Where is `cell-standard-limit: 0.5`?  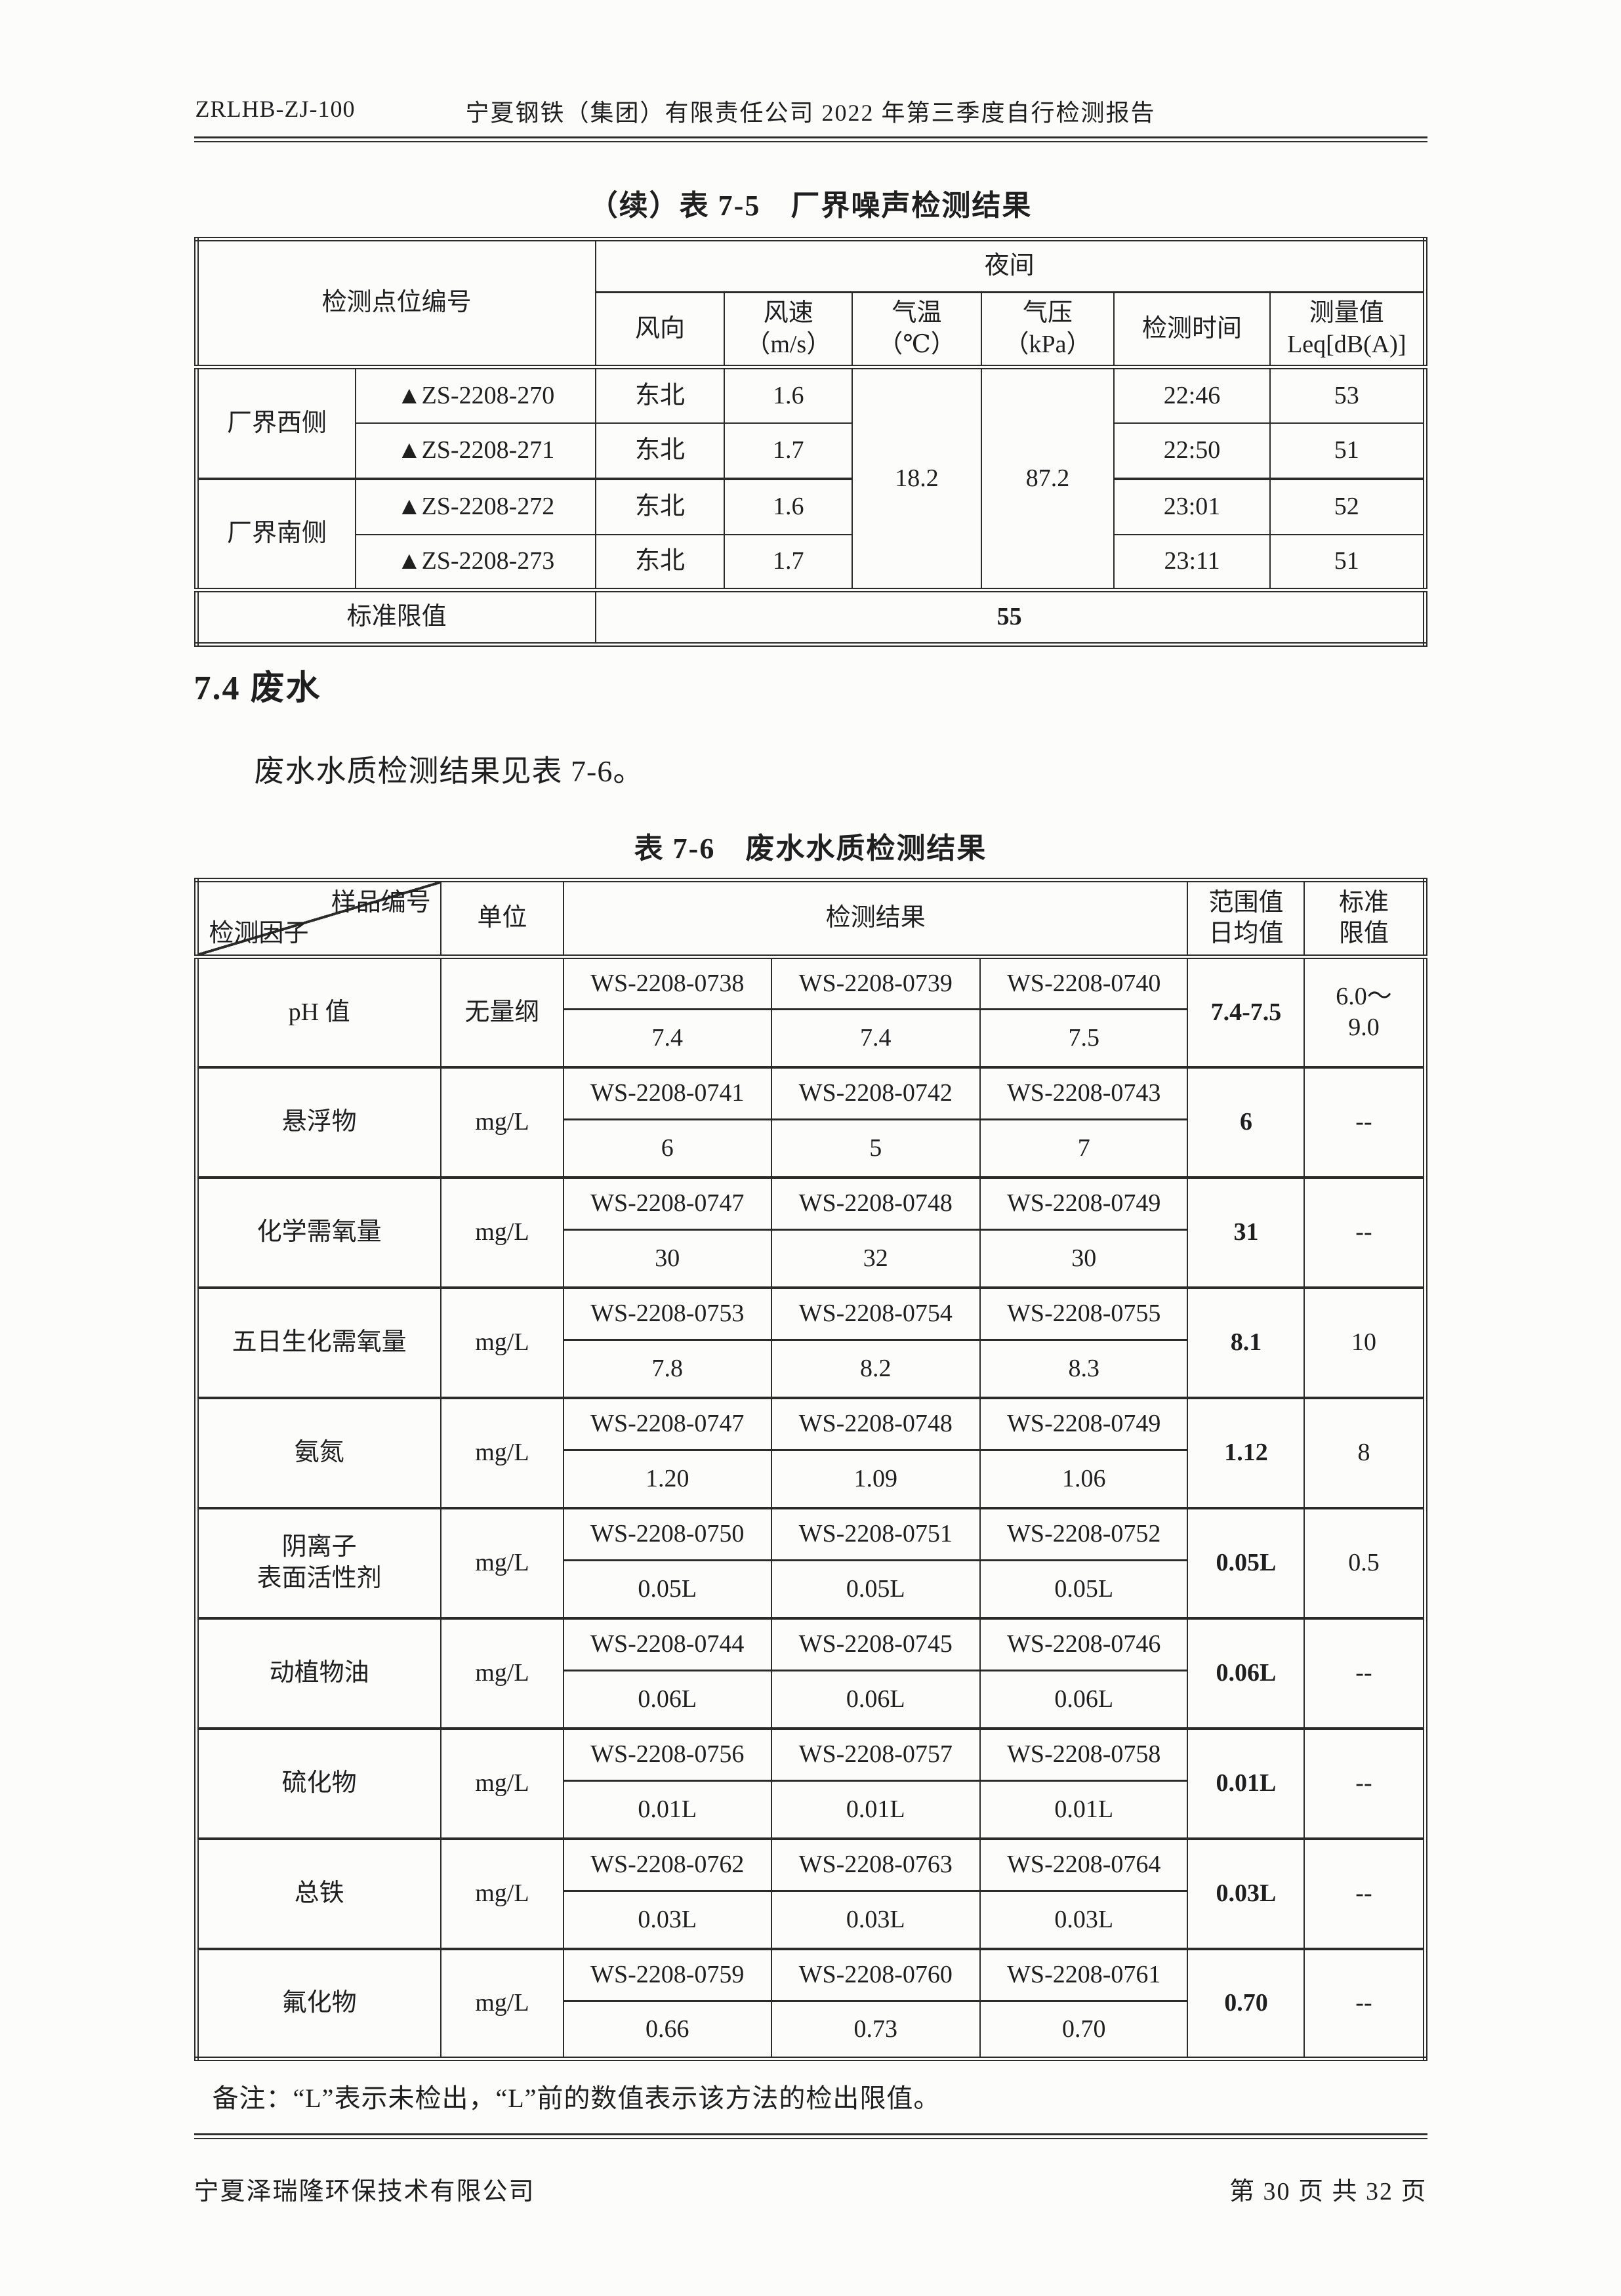 cell-standard-limit: 0.5 is located at coordinates (1364, 1563).